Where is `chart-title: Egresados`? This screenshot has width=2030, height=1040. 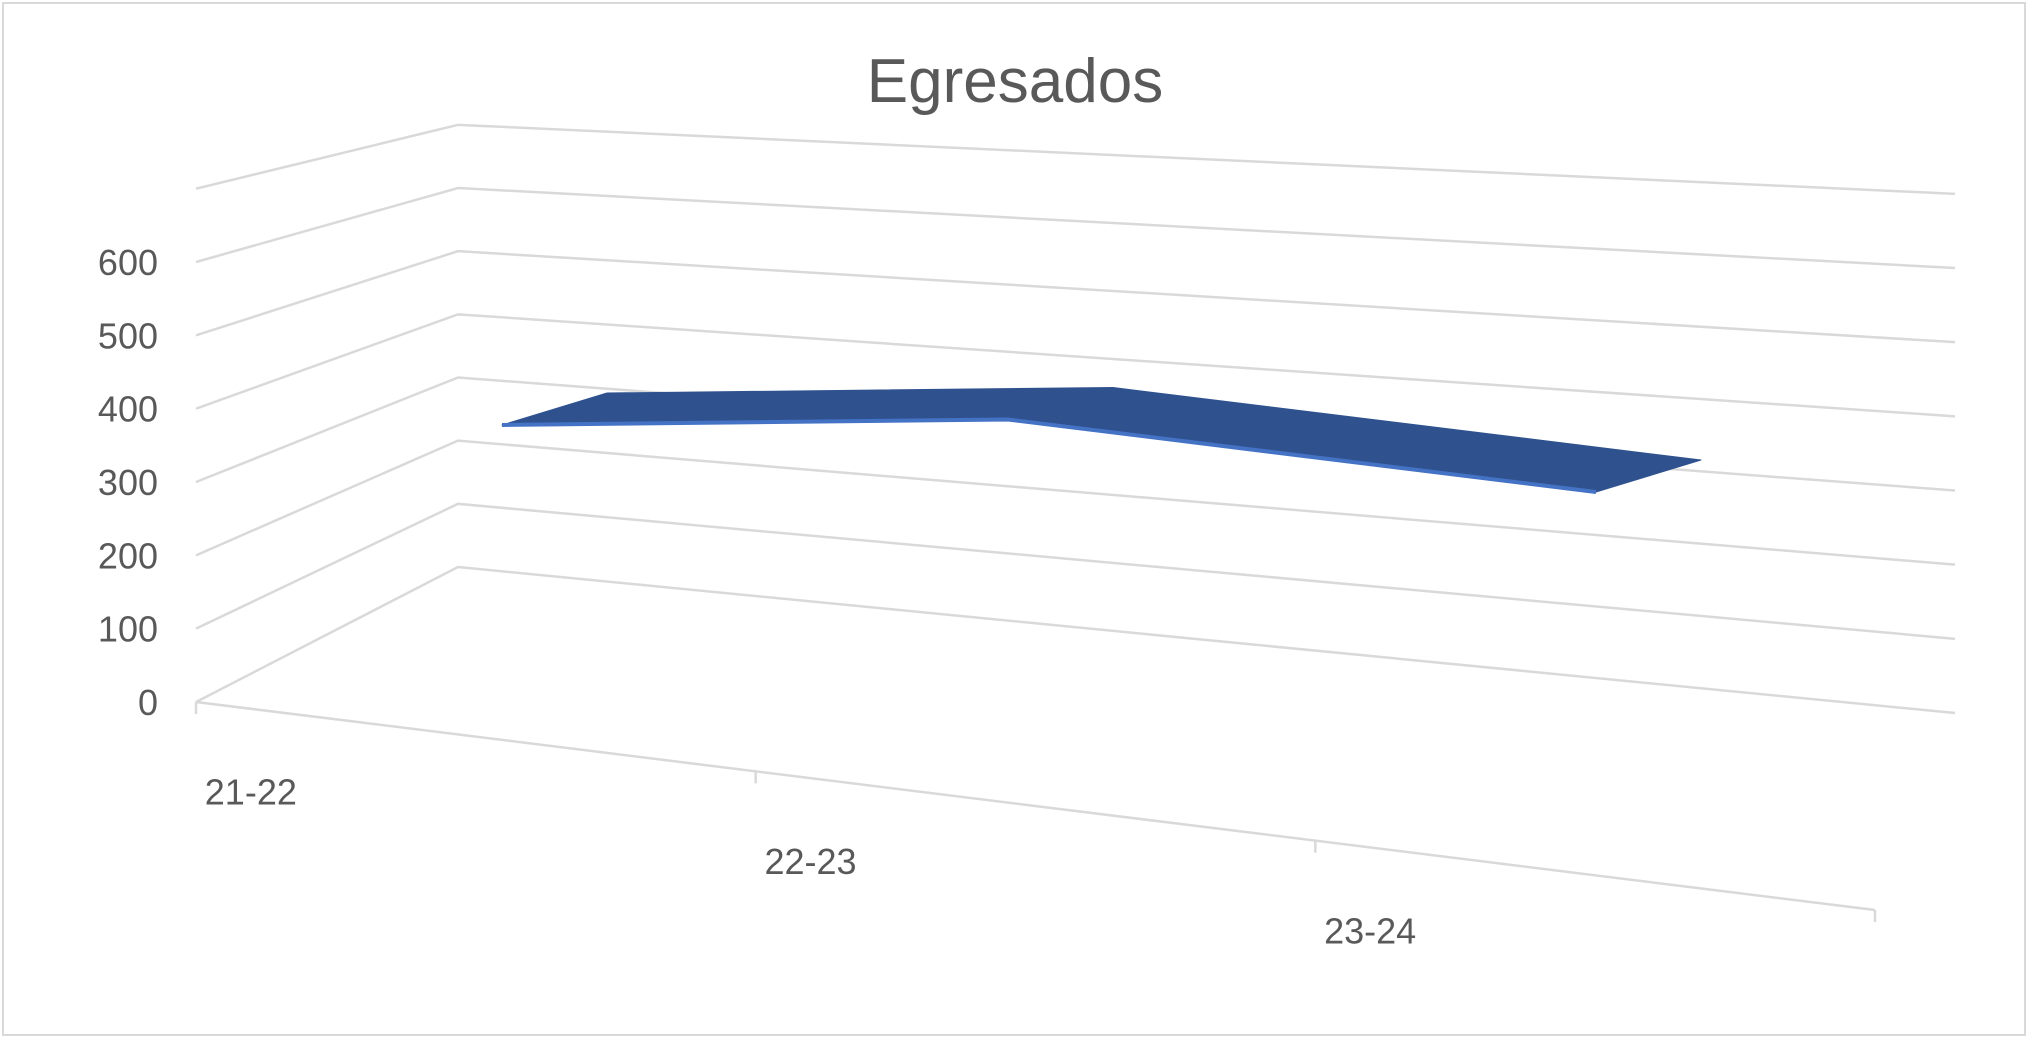 chart-title: Egresados is located at coordinates (1015, 81).